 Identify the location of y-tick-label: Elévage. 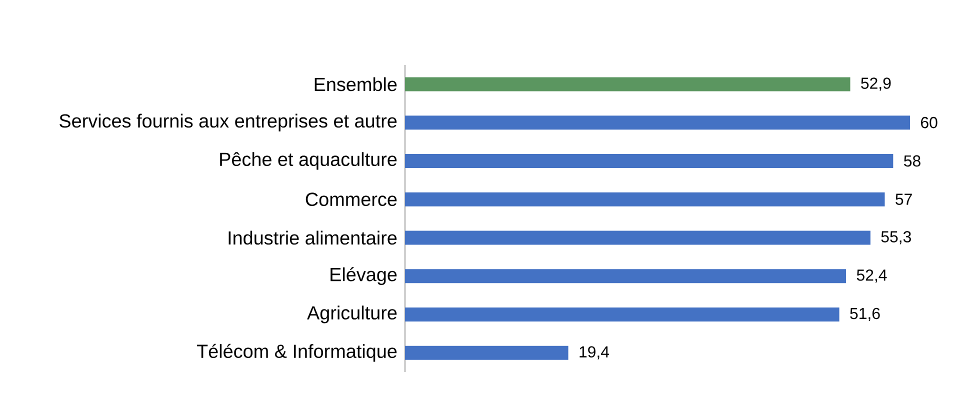
(363, 276).